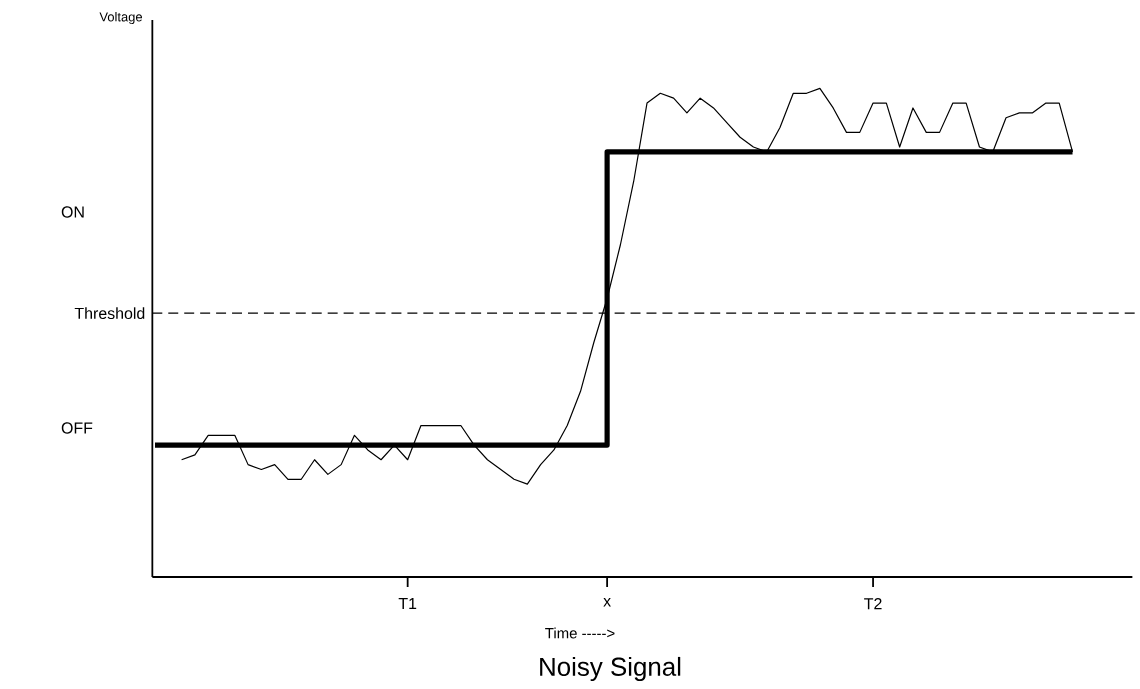  What do you see at coordinates (407, 604) in the screenshot?
I see `x-tick-label: T1` at bounding box center [407, 604].